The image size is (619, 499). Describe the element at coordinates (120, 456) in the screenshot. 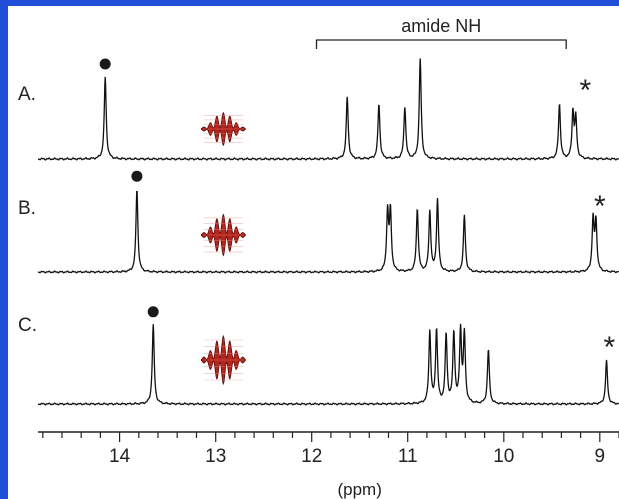

I see `x-tick-label: 14` at that location.